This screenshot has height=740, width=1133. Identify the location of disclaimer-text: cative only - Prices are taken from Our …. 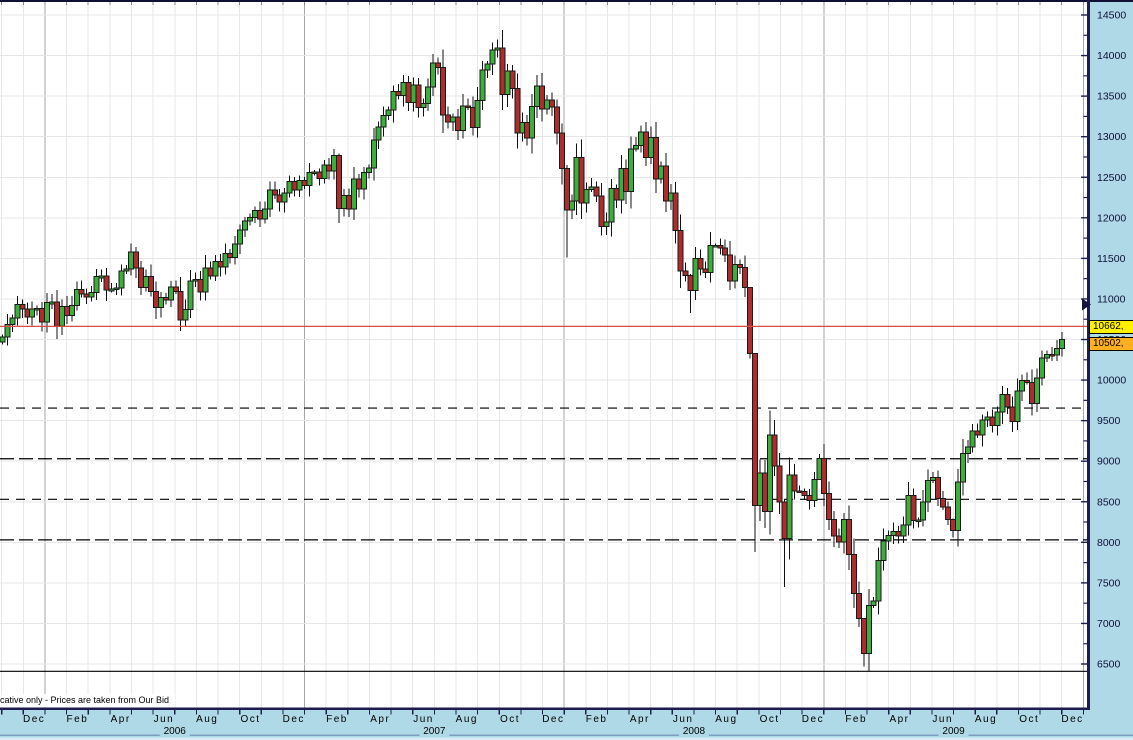
(88, 700).